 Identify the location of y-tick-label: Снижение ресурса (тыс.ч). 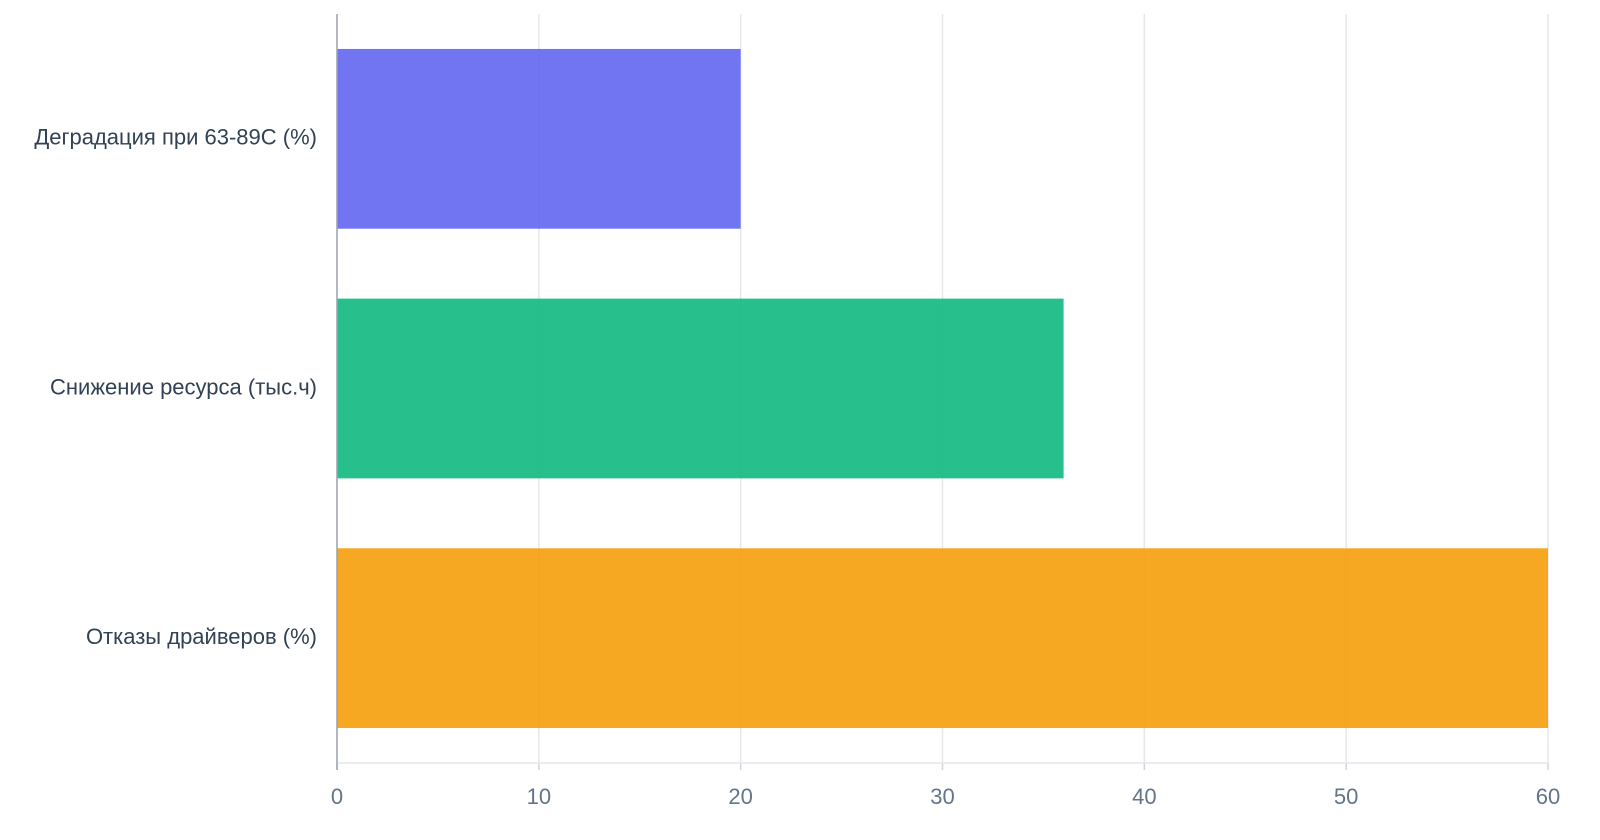
(183, 386).